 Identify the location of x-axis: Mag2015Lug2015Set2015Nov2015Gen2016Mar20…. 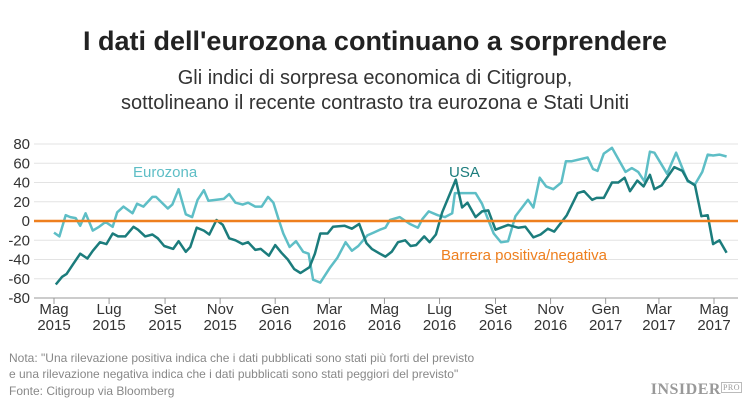
(386, 315).